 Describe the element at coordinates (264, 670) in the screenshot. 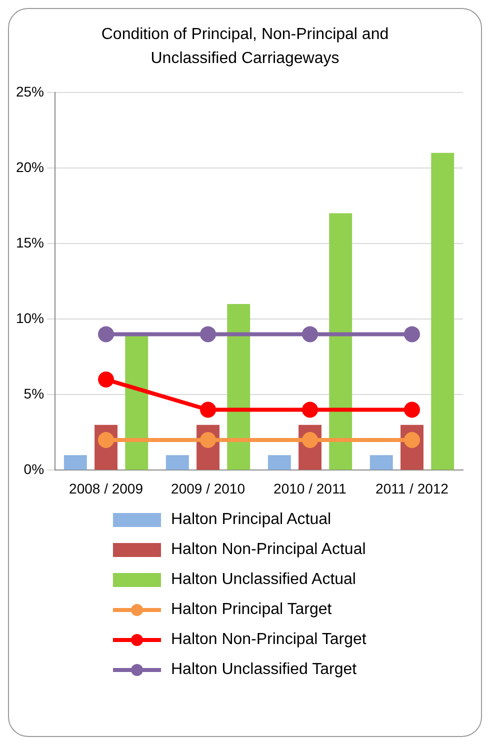

I see `legend-label: Halton Unclassified Target` at that location.